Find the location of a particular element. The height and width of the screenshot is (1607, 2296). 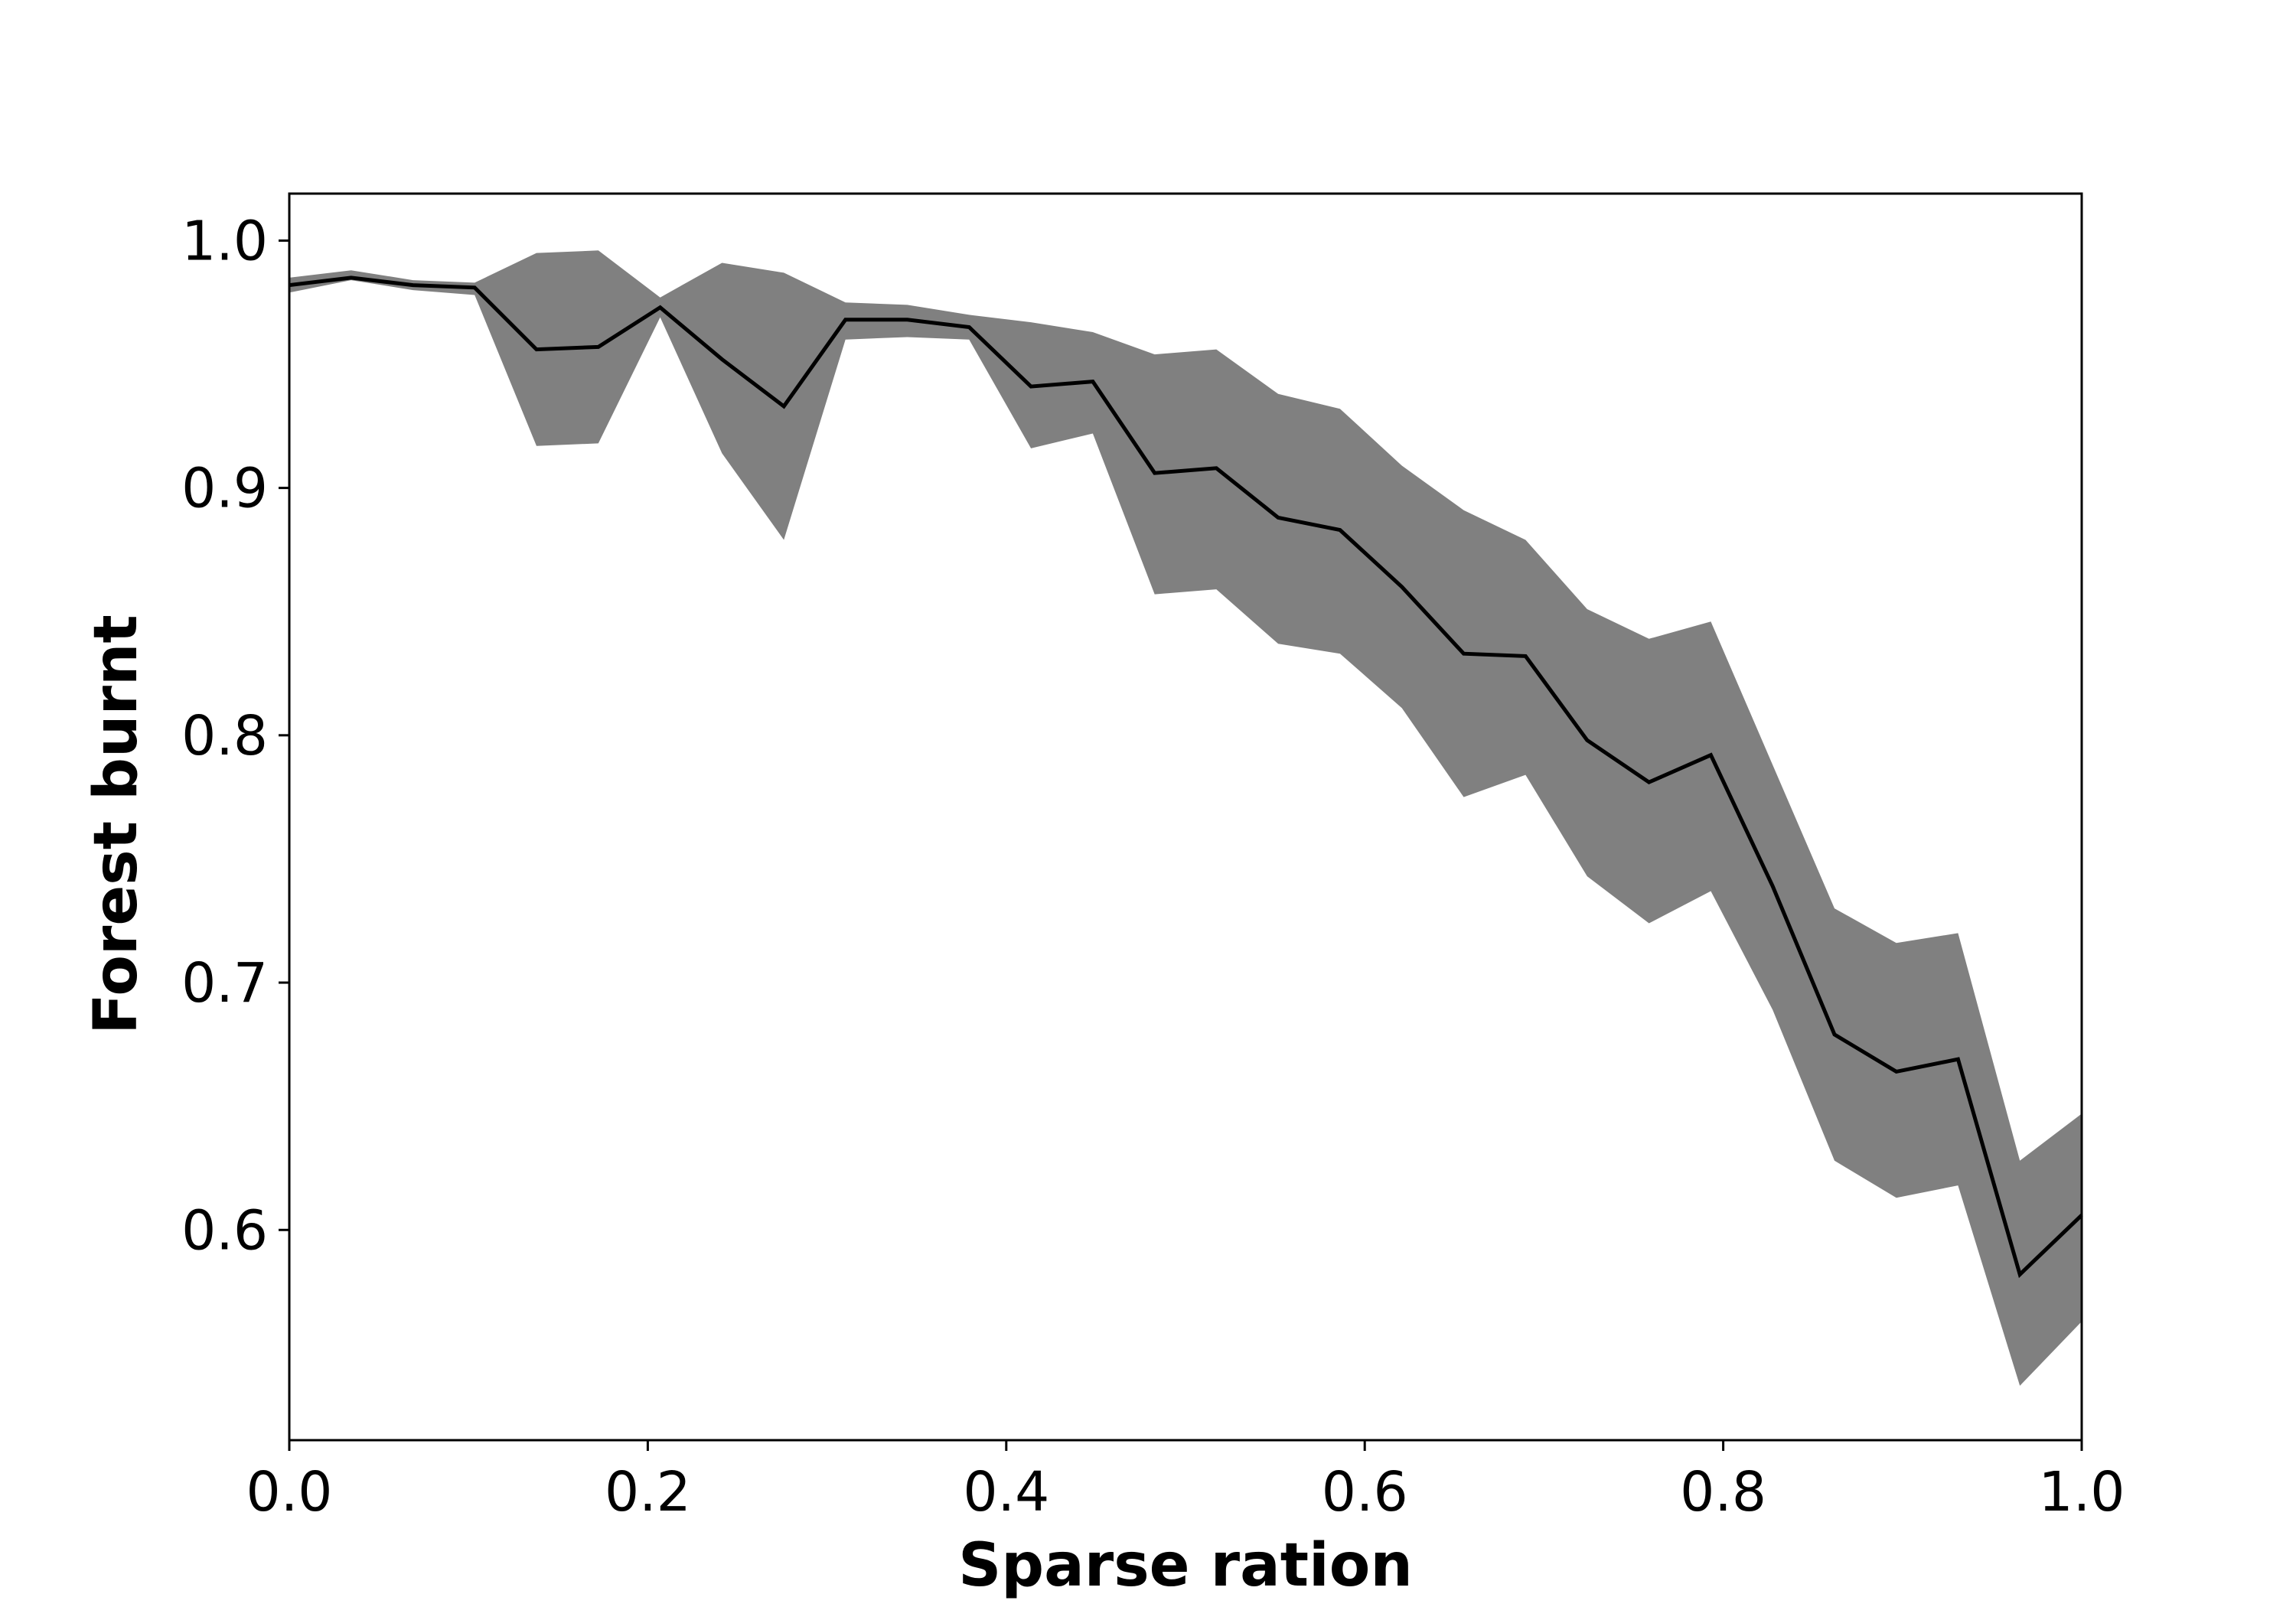

y-tick-label: 0.8 is located at coordinates (224, 736).